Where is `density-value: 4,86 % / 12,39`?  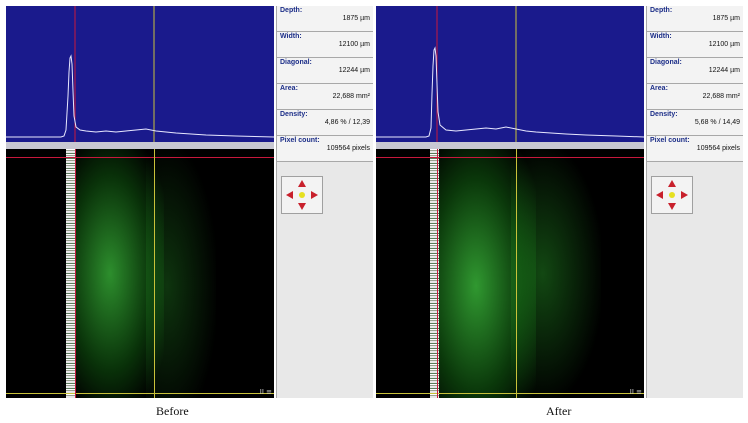
density-value: 4,86 % / 12,39 is located at coordinates (347, 122).